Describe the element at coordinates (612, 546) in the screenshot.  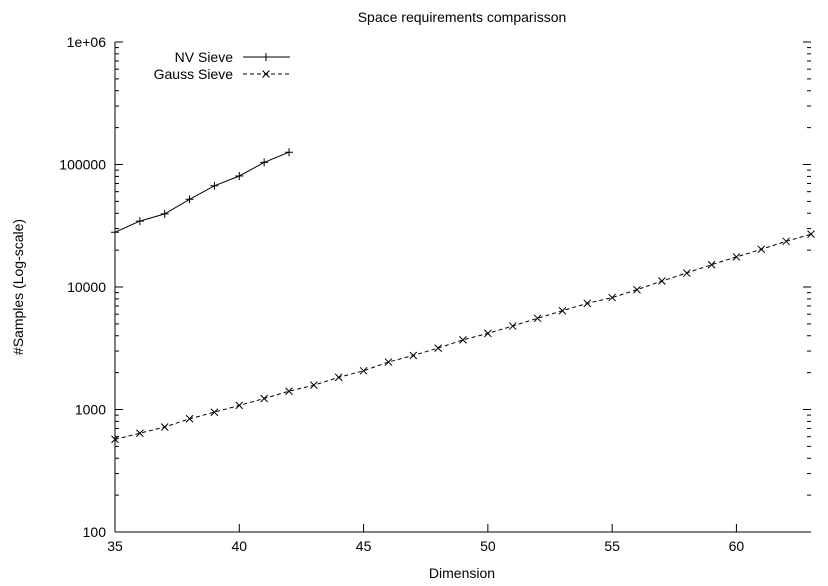
I see `x-tick-label: 55` at that location.